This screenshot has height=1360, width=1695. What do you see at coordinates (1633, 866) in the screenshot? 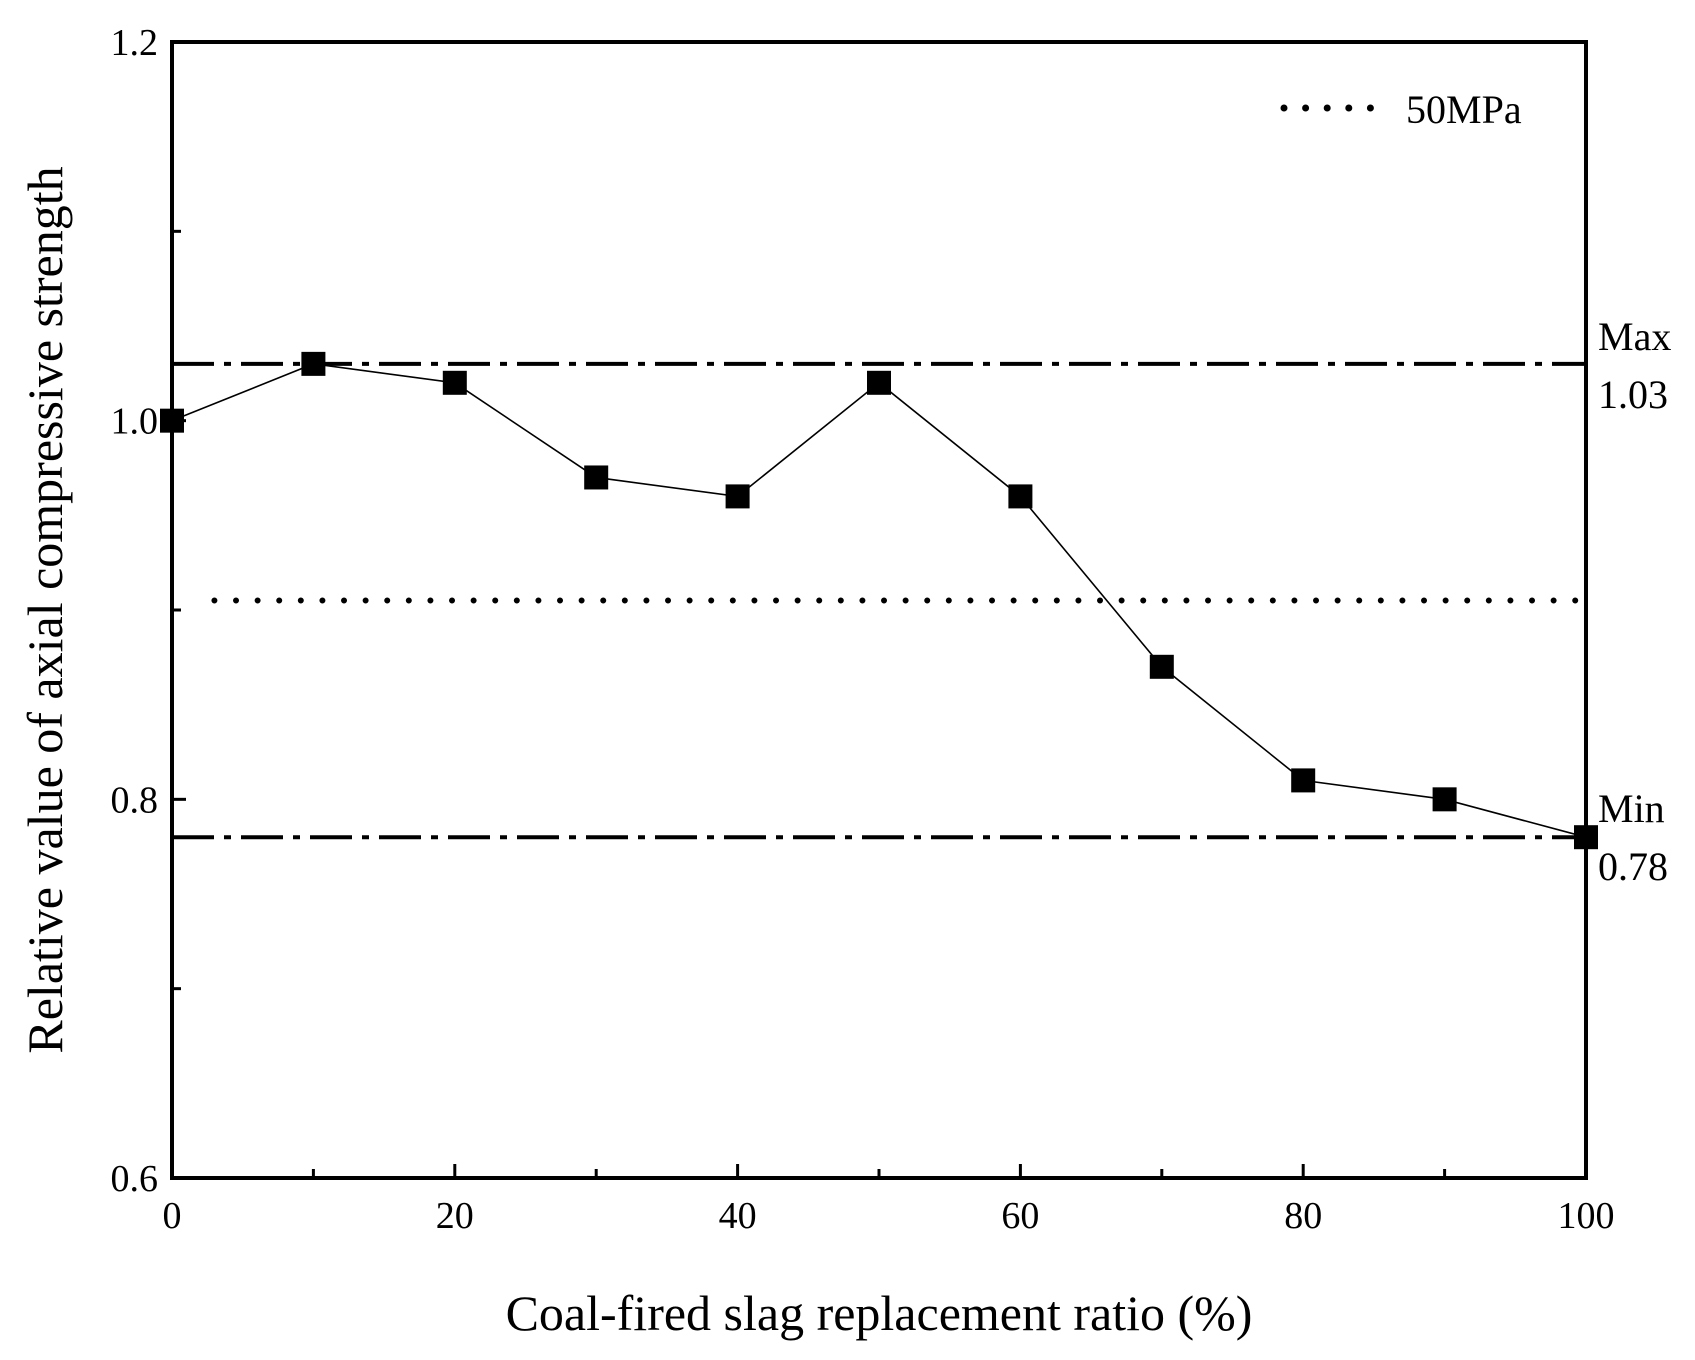
I see `min-value: 0.78` at bounding box center [1633, 866].